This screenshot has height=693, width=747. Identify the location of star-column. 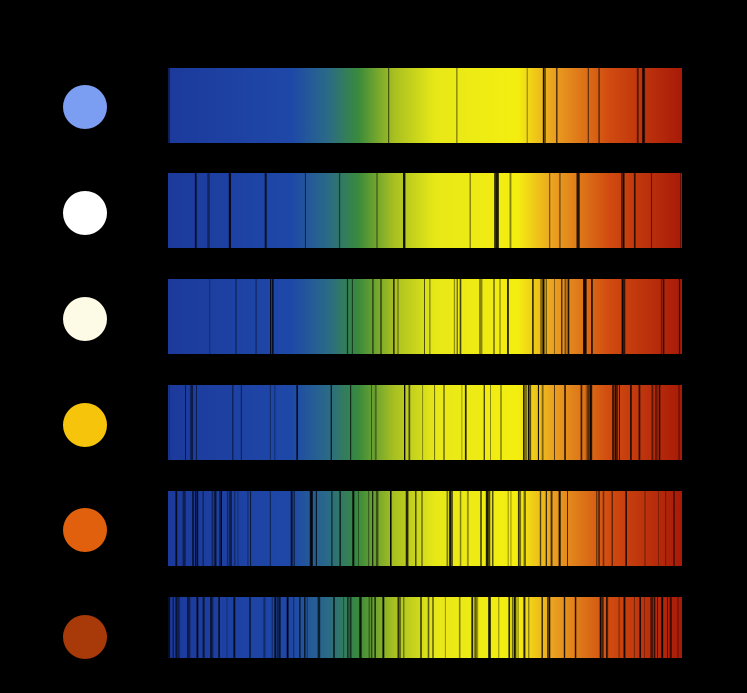
(85, 372).